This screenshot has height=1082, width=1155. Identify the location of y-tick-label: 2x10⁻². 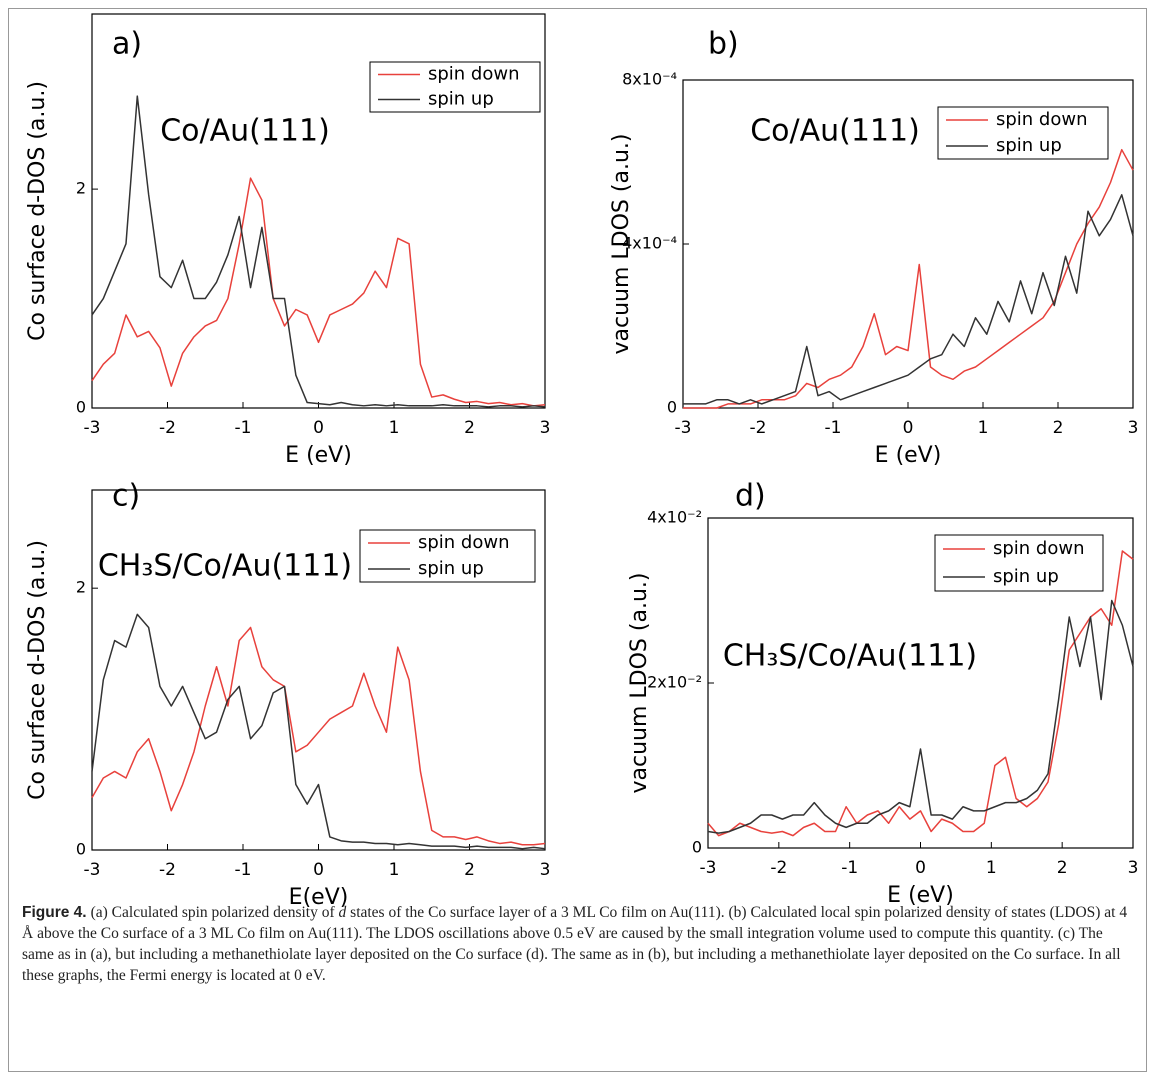
(674, 682).